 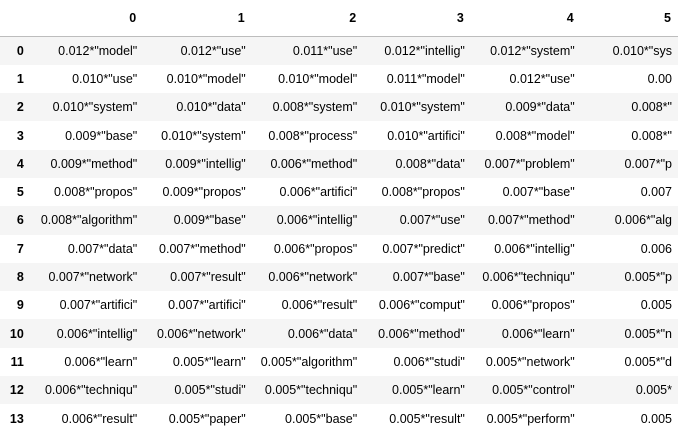 I want to click on row-index: 5, so click(x=20, y=192).